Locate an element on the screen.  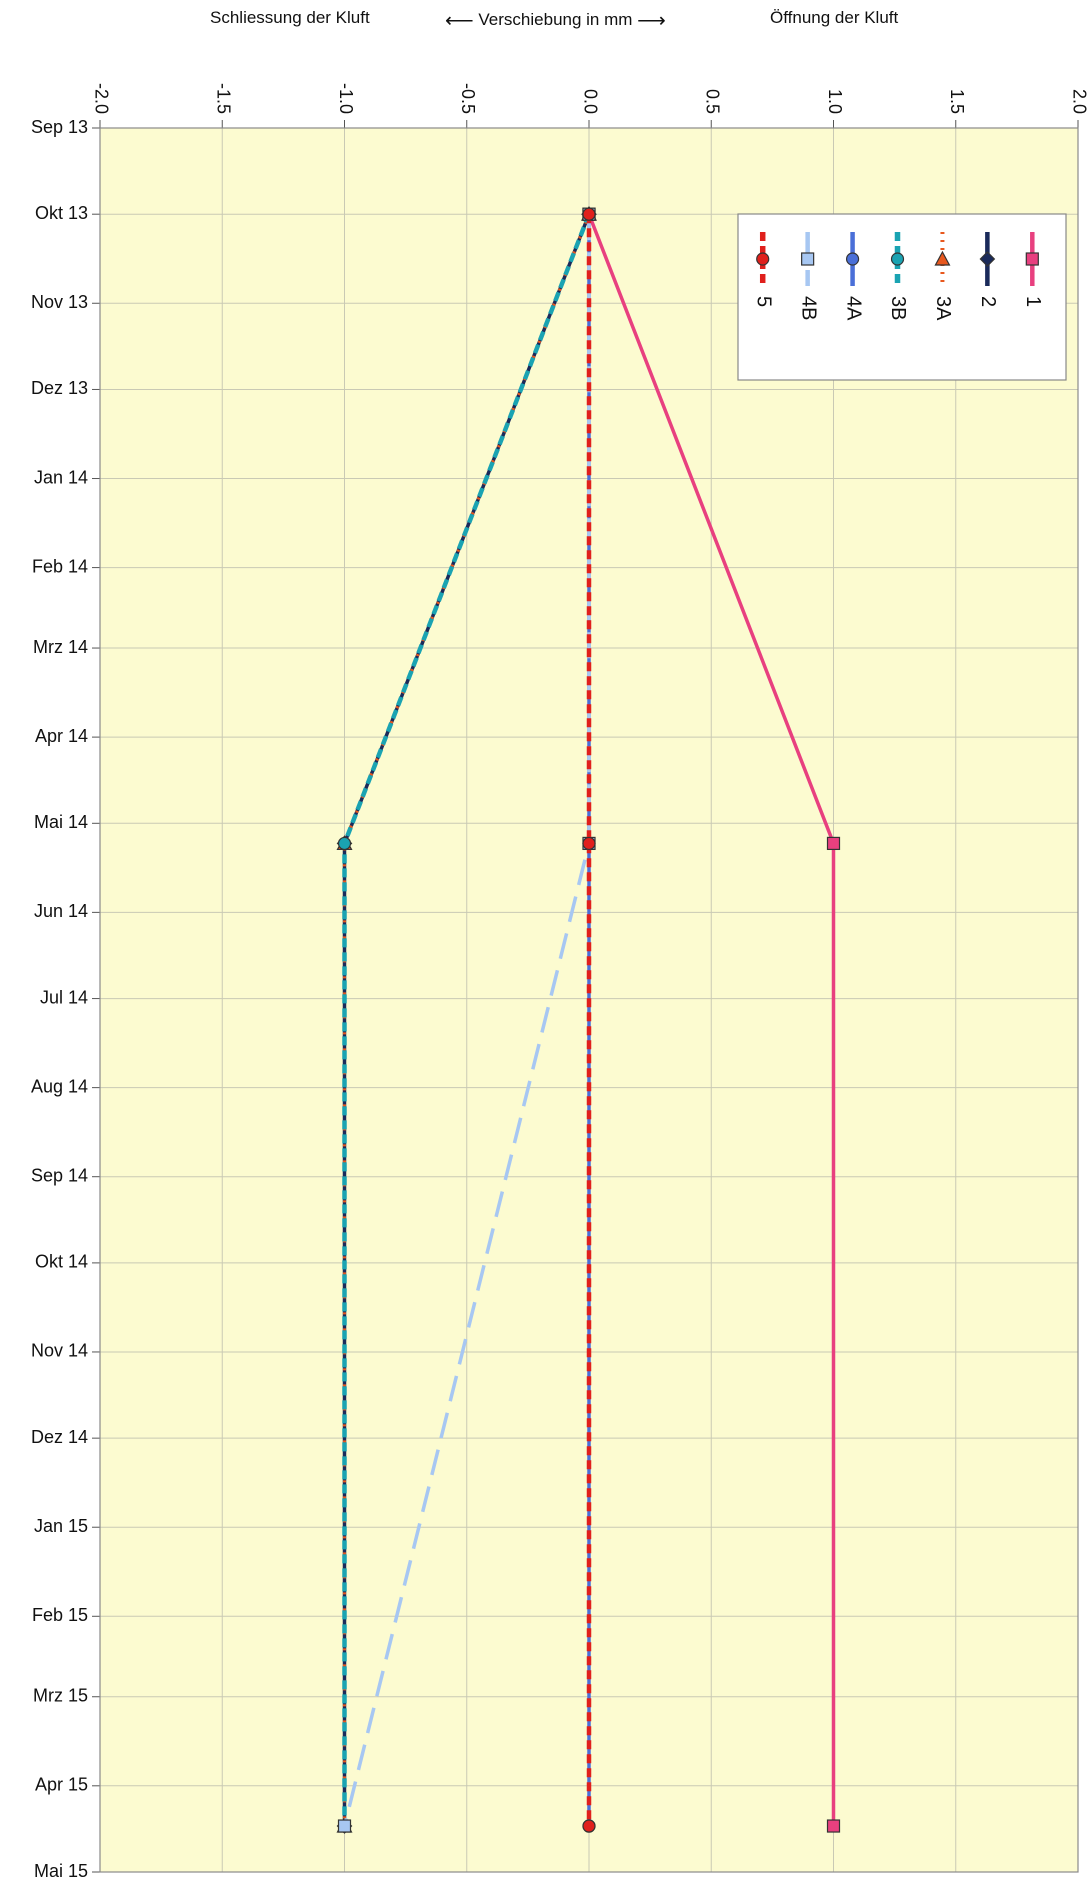
y-tick-label: Jan 14 is located at coordinates (61, 477).